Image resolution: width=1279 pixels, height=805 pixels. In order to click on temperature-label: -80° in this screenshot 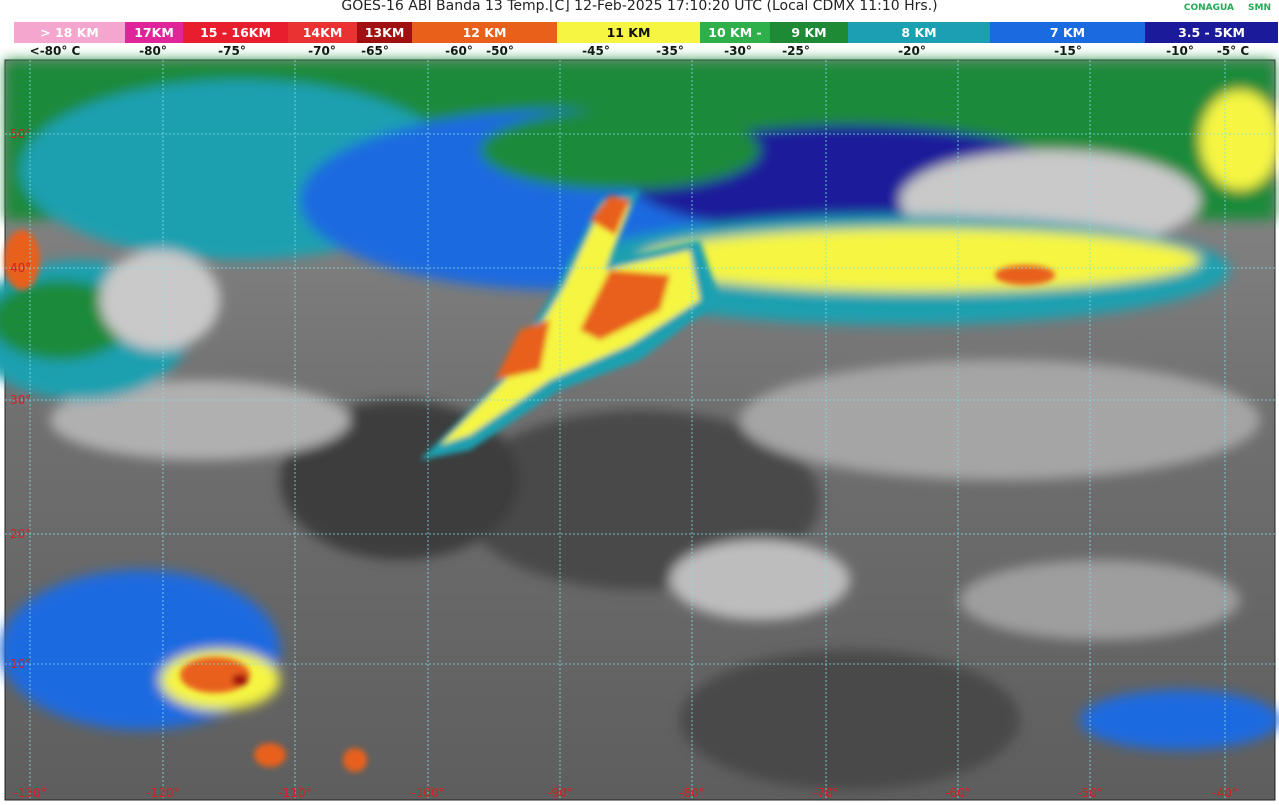, I will do `click(153, 51)`.